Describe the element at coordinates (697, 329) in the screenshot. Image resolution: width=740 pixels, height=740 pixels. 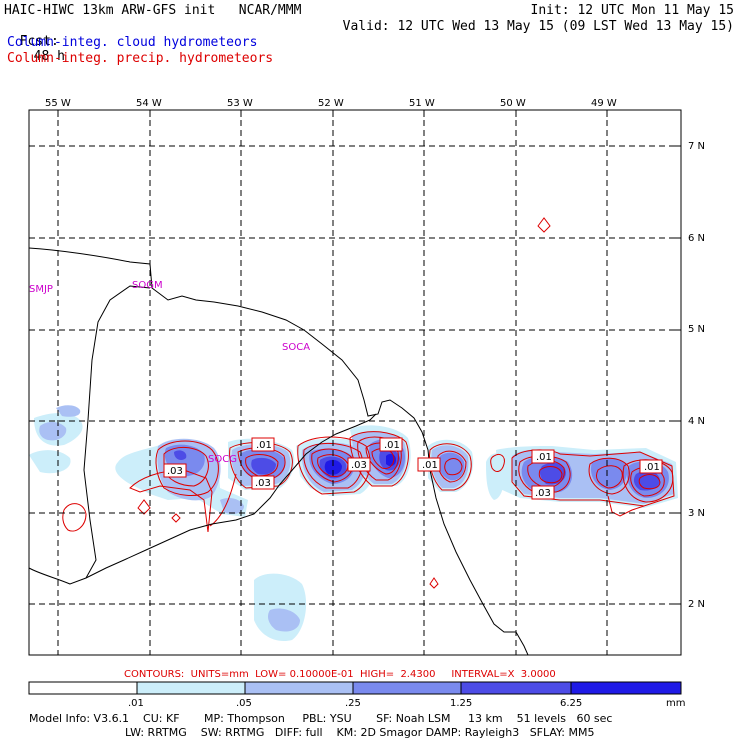
I see `lat-label-5n: 5 N` at that location.